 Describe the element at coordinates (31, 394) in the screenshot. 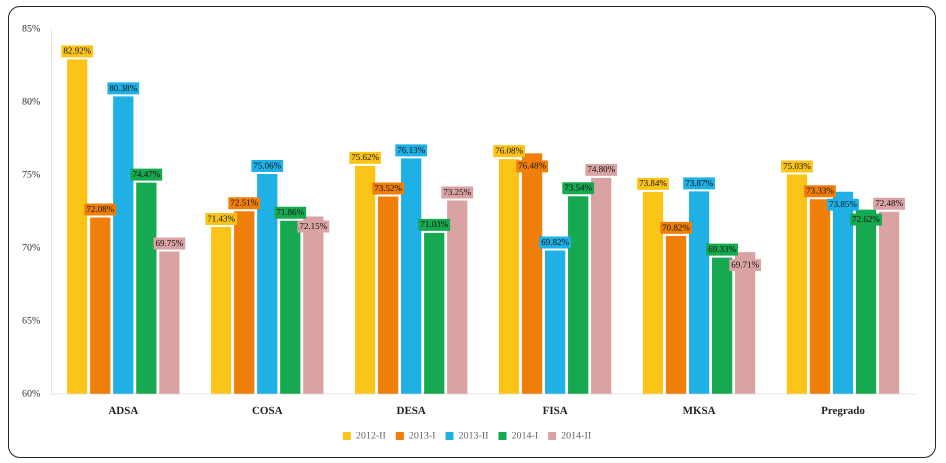

I see `y-tick-label: 60%` at that location.